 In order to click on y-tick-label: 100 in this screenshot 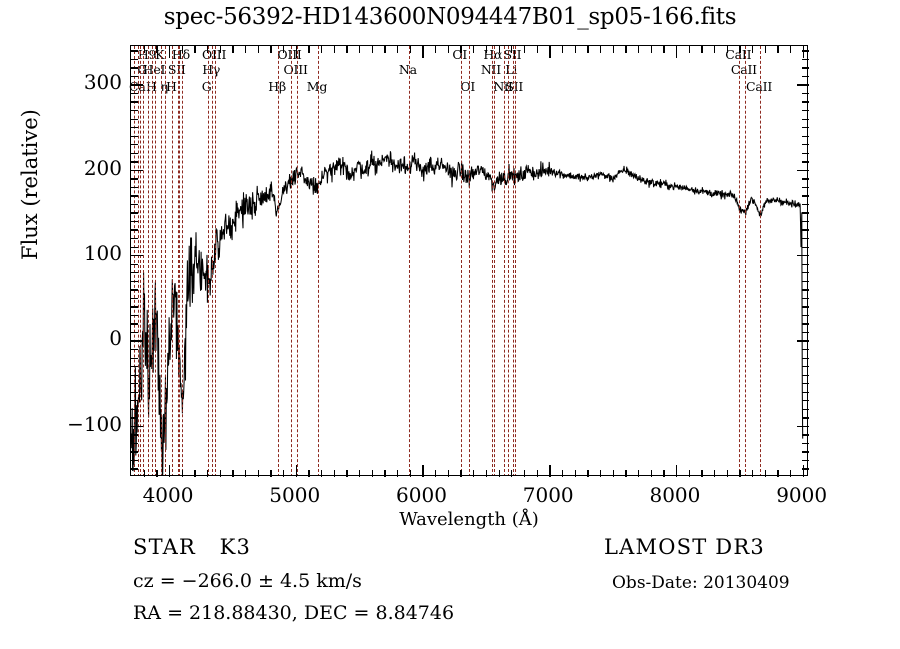, I will do `click(102, 253)`.